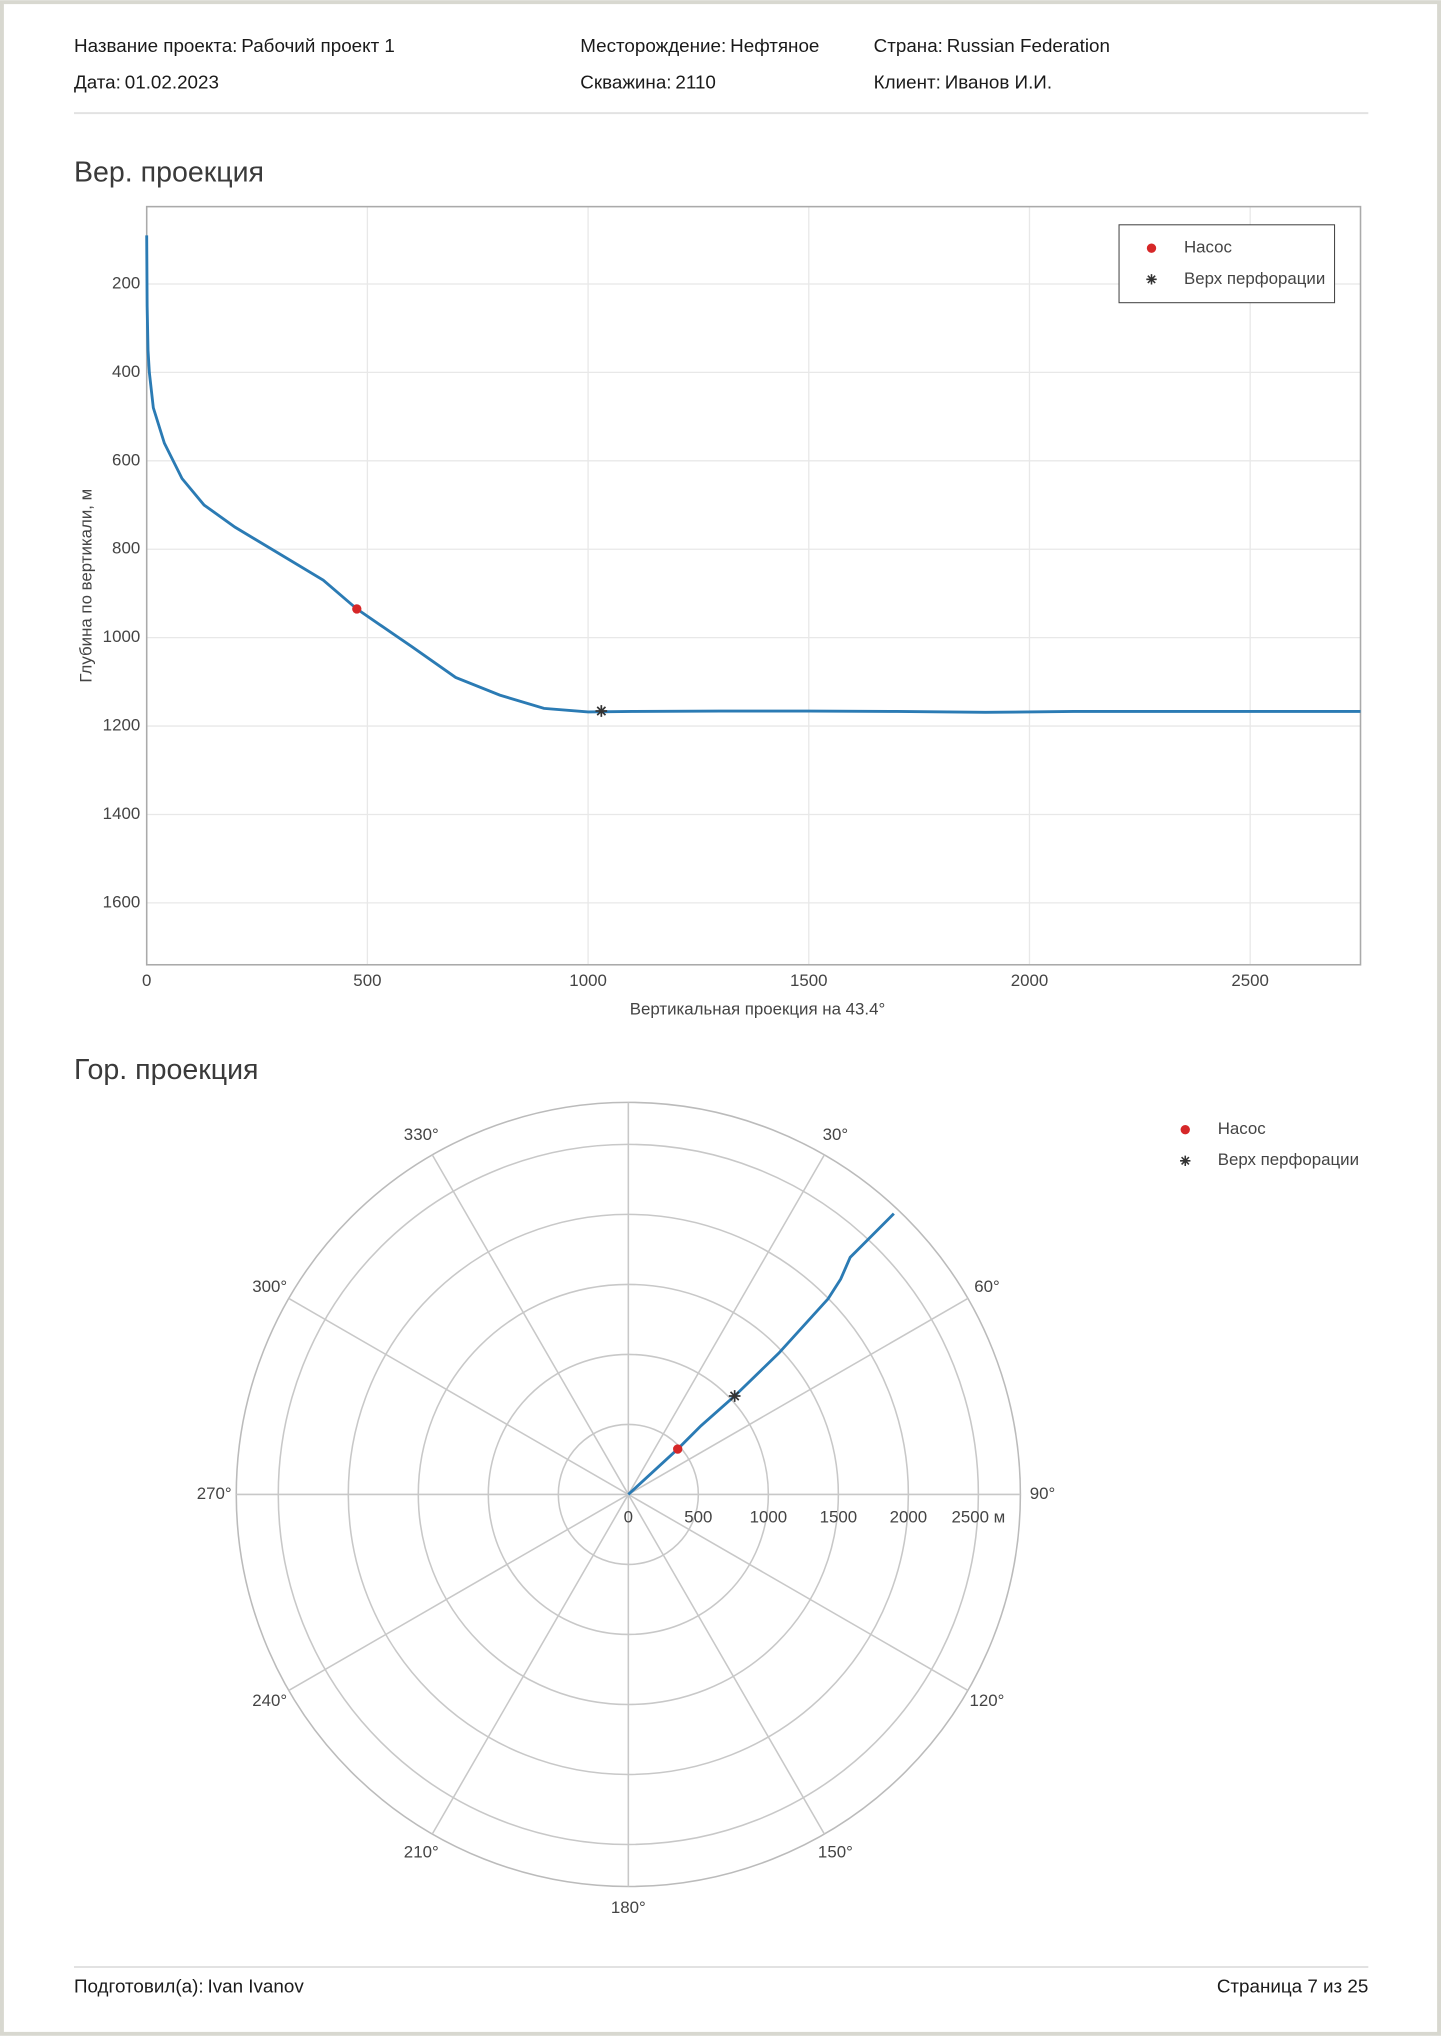  I want to click on y-tick-label: 400, so click(126, 371).